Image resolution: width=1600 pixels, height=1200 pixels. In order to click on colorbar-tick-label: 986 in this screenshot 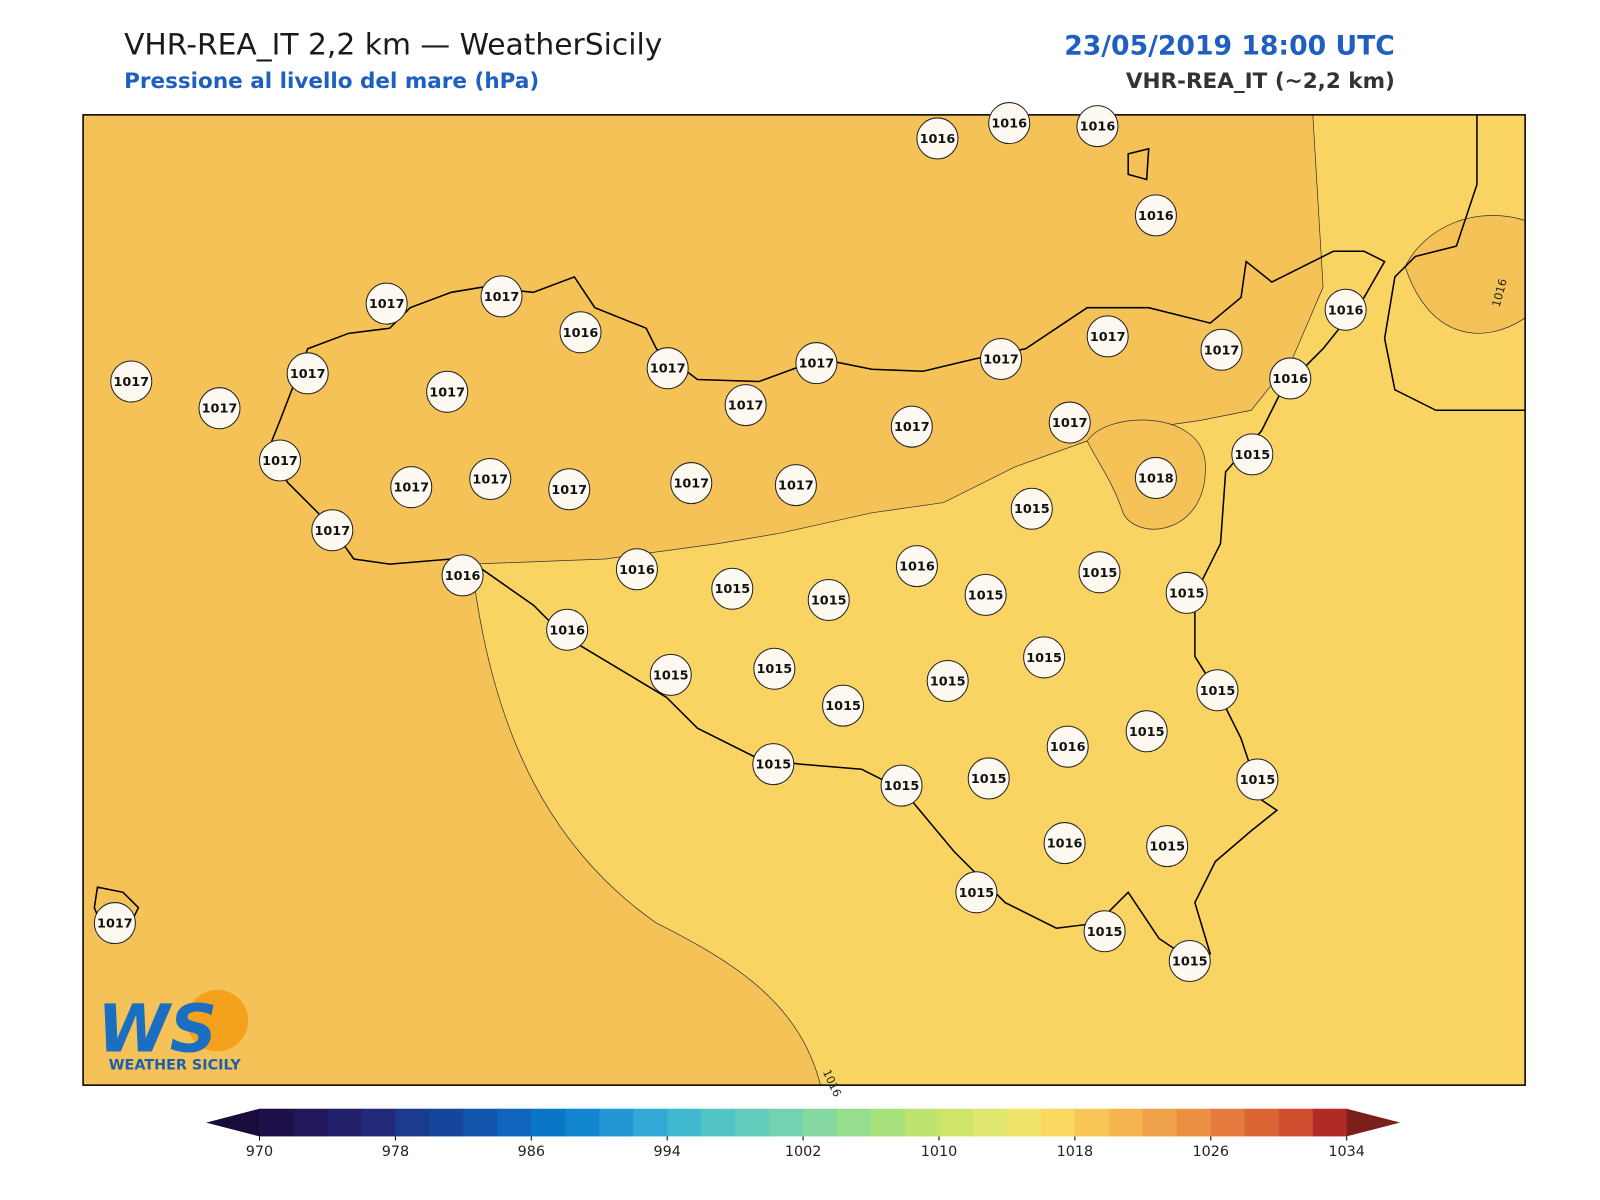, I will do `click(531, 1152)`.